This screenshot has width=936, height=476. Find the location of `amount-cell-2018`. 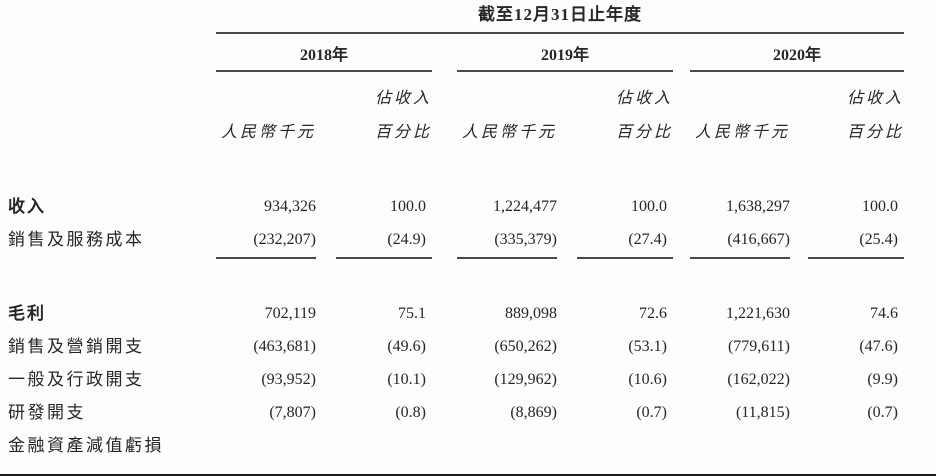

amount-cell-2018 is located at coordinates (266, 451).